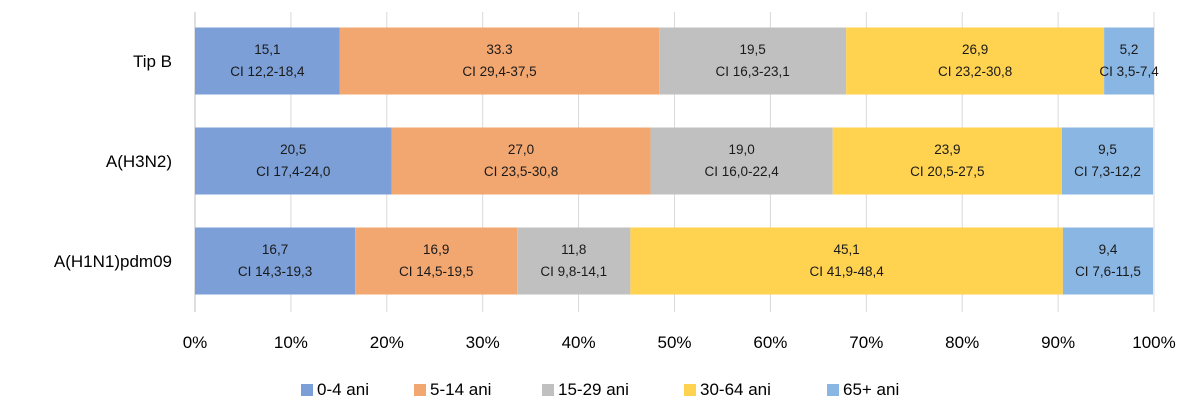  What do you see at coordinates (770, 342) in the screenshot?
I see `x-tick-label: 60%` at bounding box center [770, 342].